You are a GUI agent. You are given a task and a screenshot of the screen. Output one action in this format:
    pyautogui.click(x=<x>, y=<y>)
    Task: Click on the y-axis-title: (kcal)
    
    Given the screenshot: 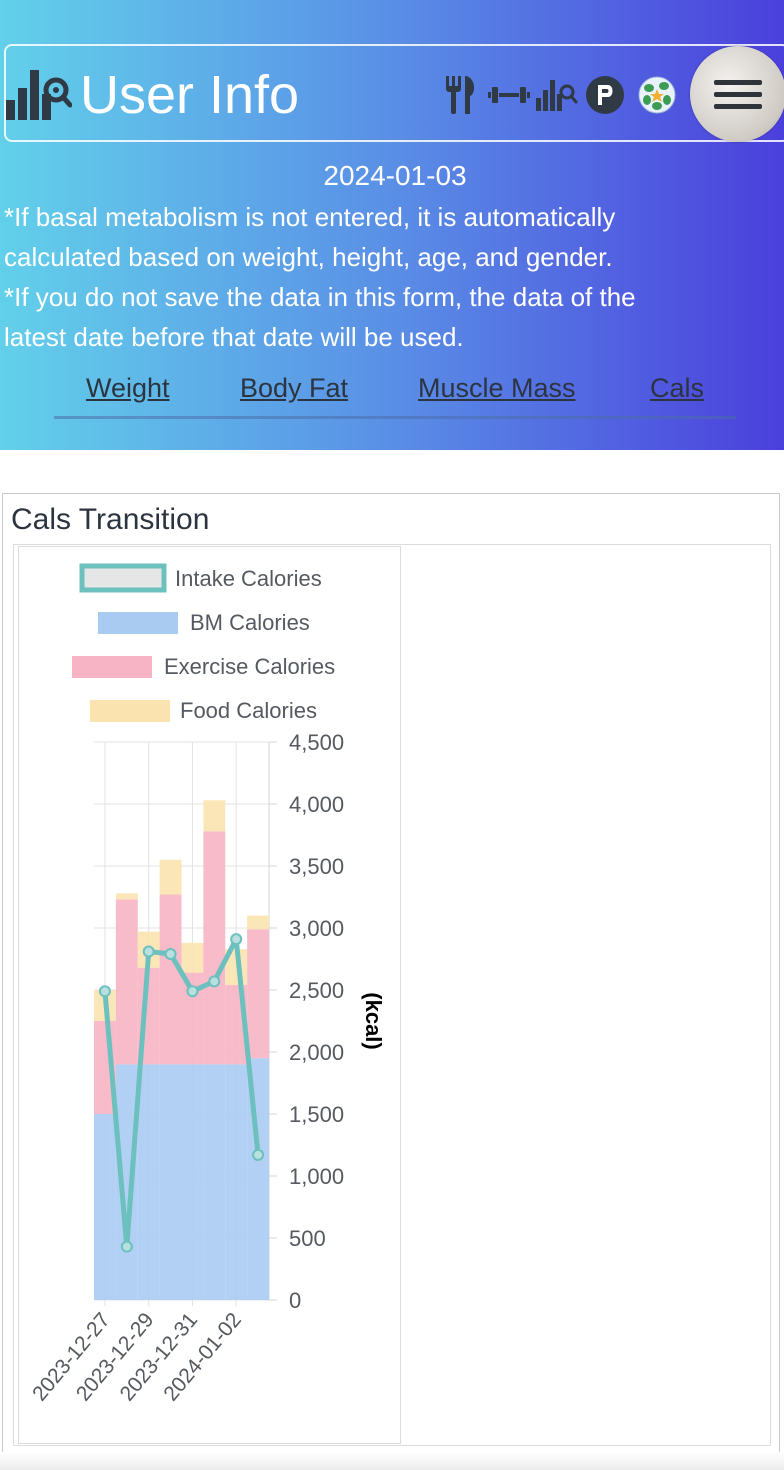 What is the action you would take?
    pyautogui.click(x=373, y=1020)
    